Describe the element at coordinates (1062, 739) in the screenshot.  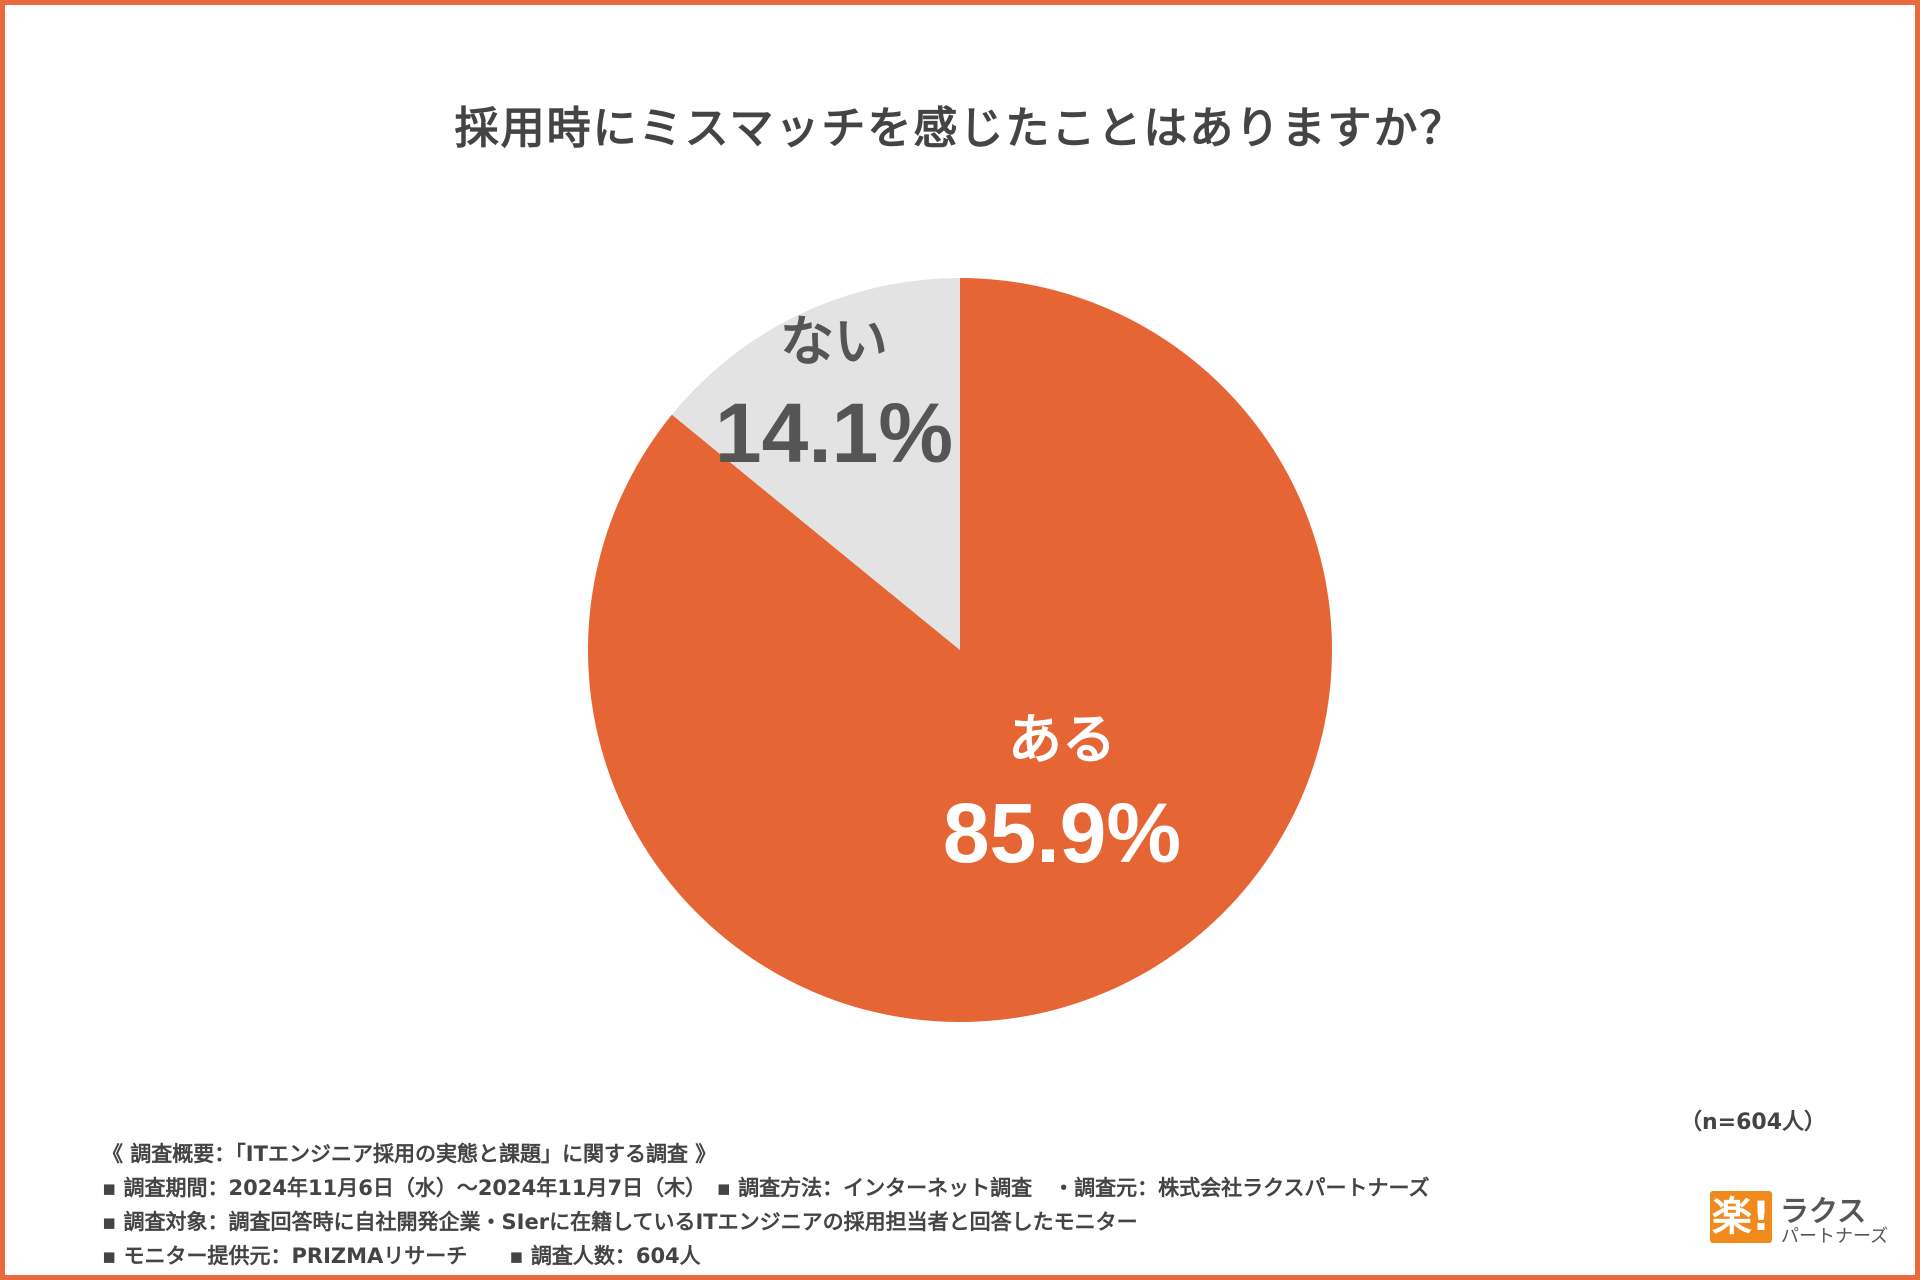
I see `slice-label-0: ある` at that location.